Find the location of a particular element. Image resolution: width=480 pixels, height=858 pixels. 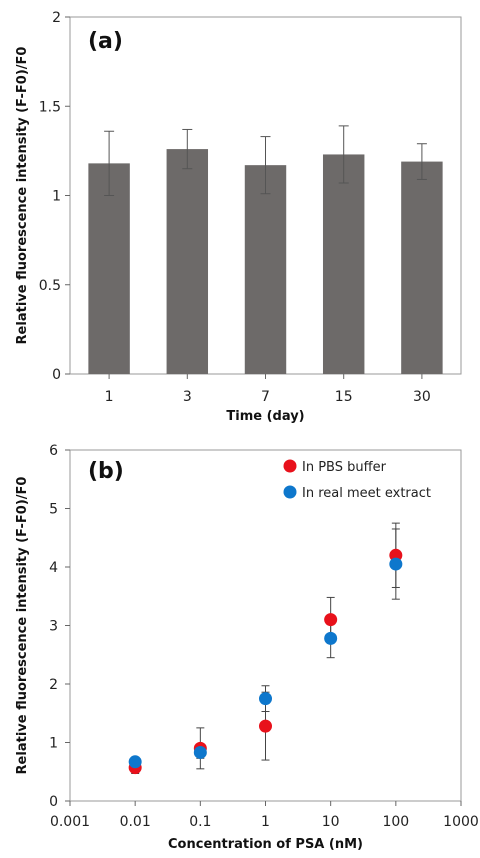

x-tick-label: 1000 is located at coordinates (461, 822).